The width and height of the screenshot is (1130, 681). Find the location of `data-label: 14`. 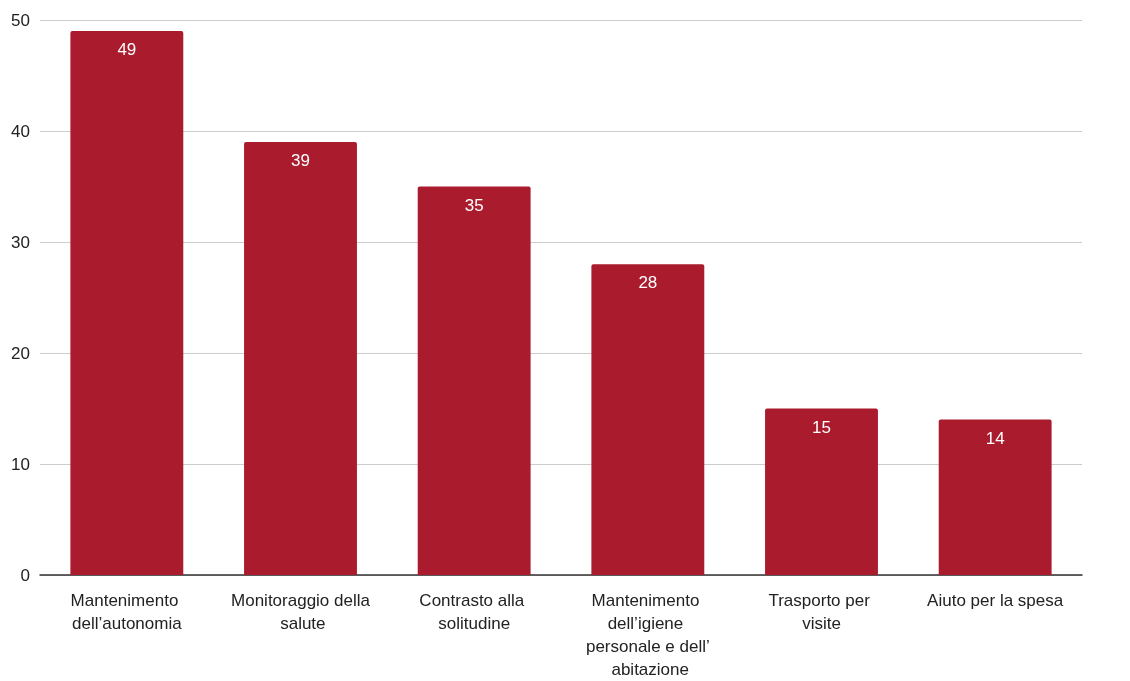

data-label: 14 is located at coordinates (995, 438).